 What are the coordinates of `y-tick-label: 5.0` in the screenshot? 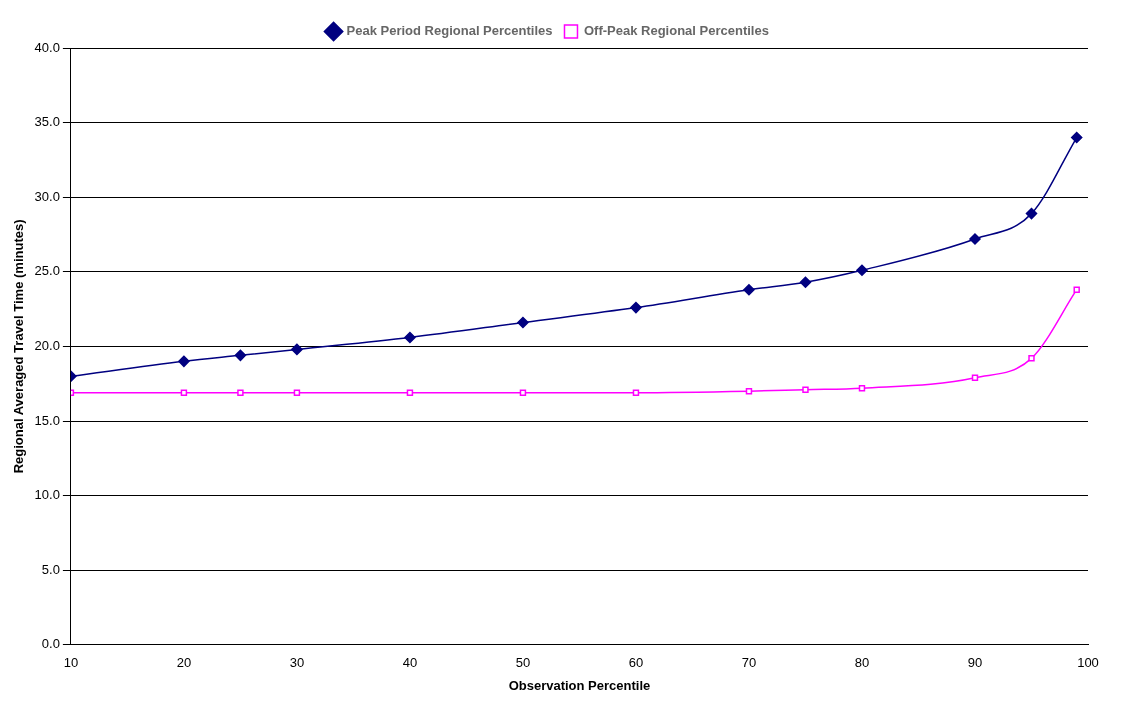 It's located at (50, 569).